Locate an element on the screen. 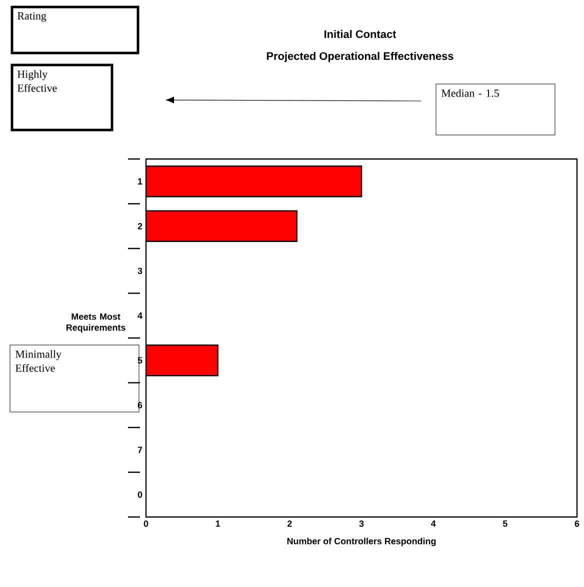 The image size is (584, 587). text: Rating is located at coordinates (32, 17).